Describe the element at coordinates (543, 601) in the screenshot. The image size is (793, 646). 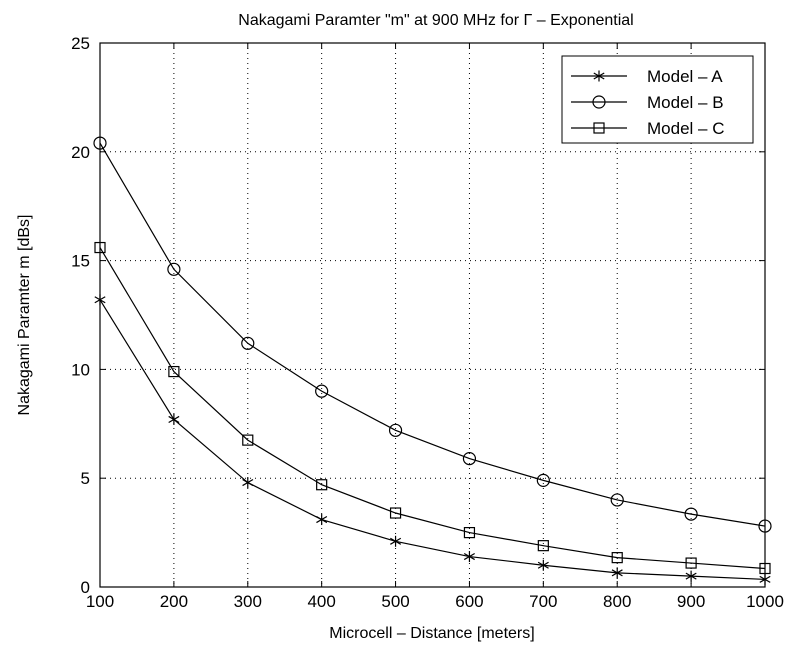
I see `x-tick-label: 700` at that location.